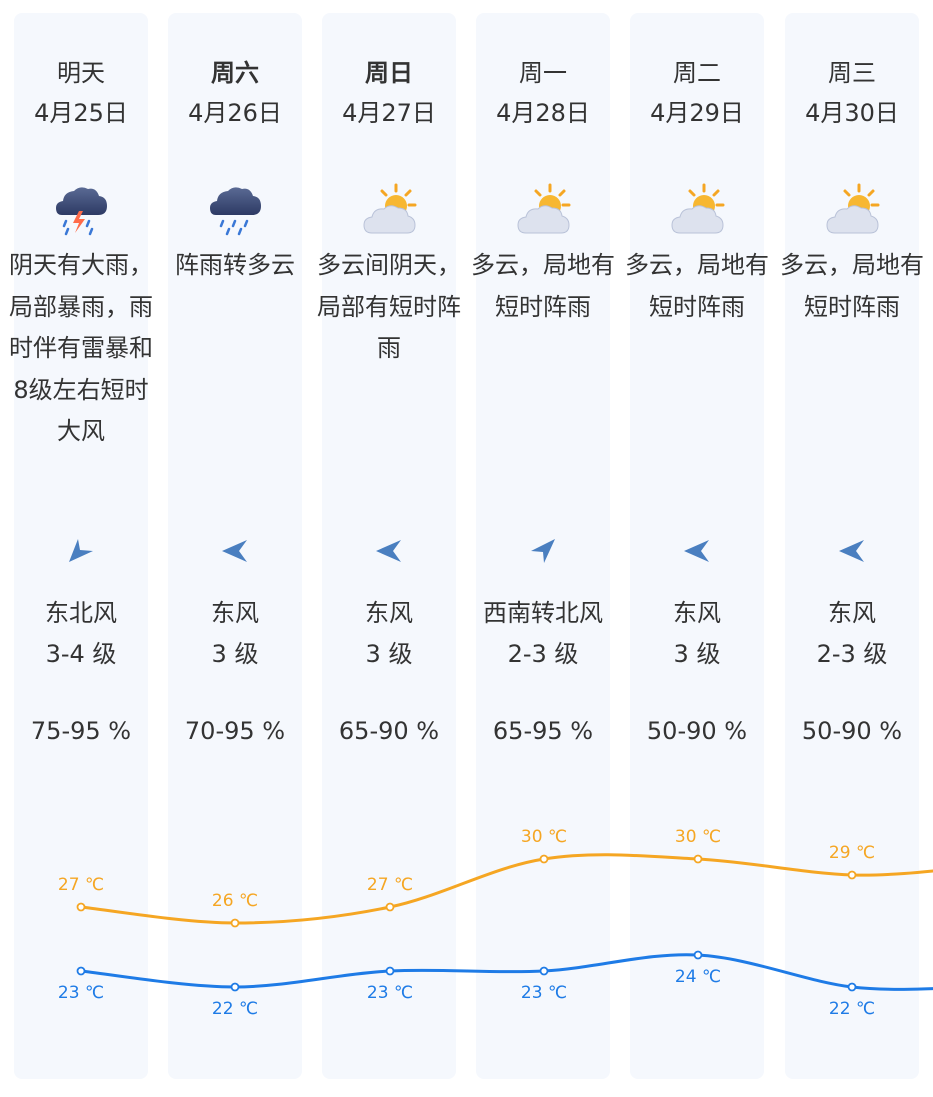  Describe the element at coordinates (697, 113) in the screenshot. I see `day-date: 4月29日` at that location.